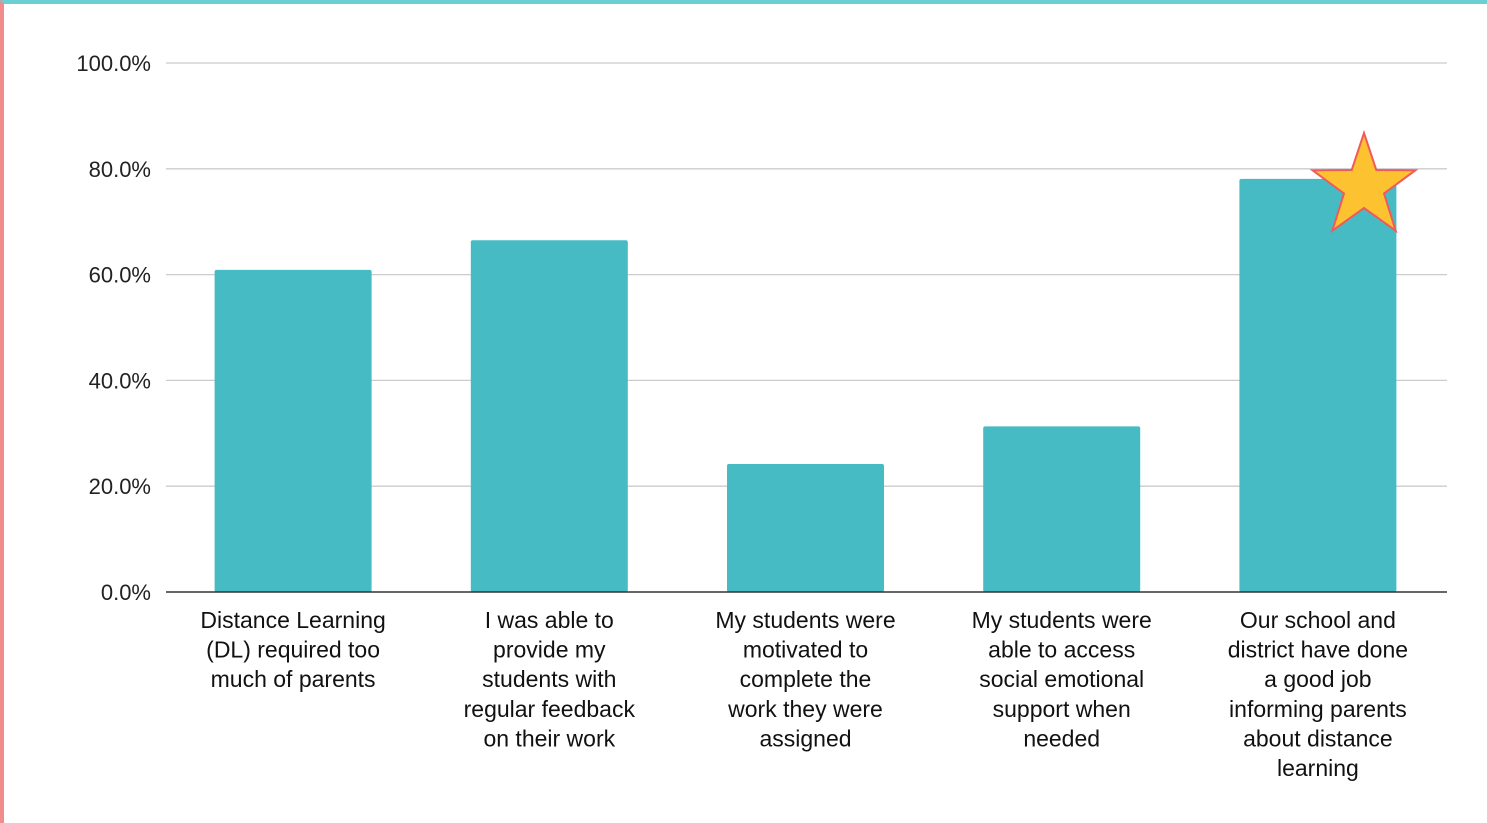 This screenshot has width=1487, height=823. I want to click on y-tick-label: 20.0%, so click(120, 486).